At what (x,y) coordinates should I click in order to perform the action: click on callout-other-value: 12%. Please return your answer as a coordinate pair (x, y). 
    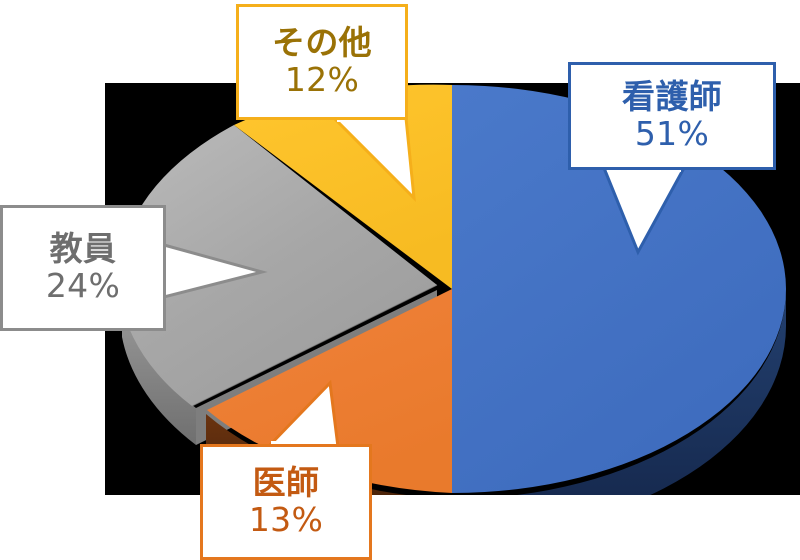
    Looking at the image, I should click on (322, 79).